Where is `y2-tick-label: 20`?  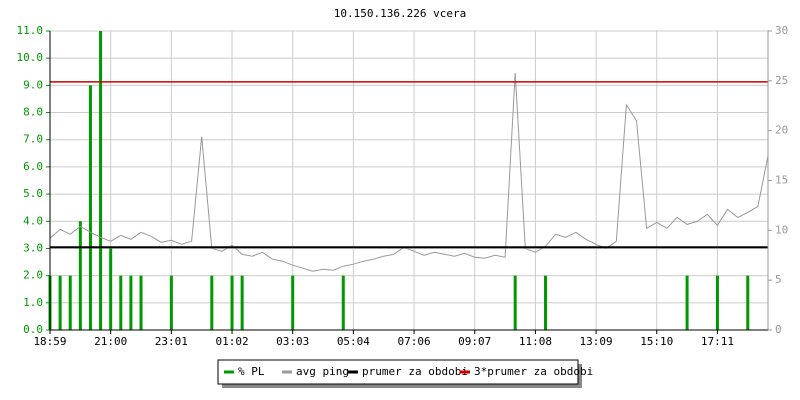
y2-tick-label: 20 is located at coordinates (781, 130).